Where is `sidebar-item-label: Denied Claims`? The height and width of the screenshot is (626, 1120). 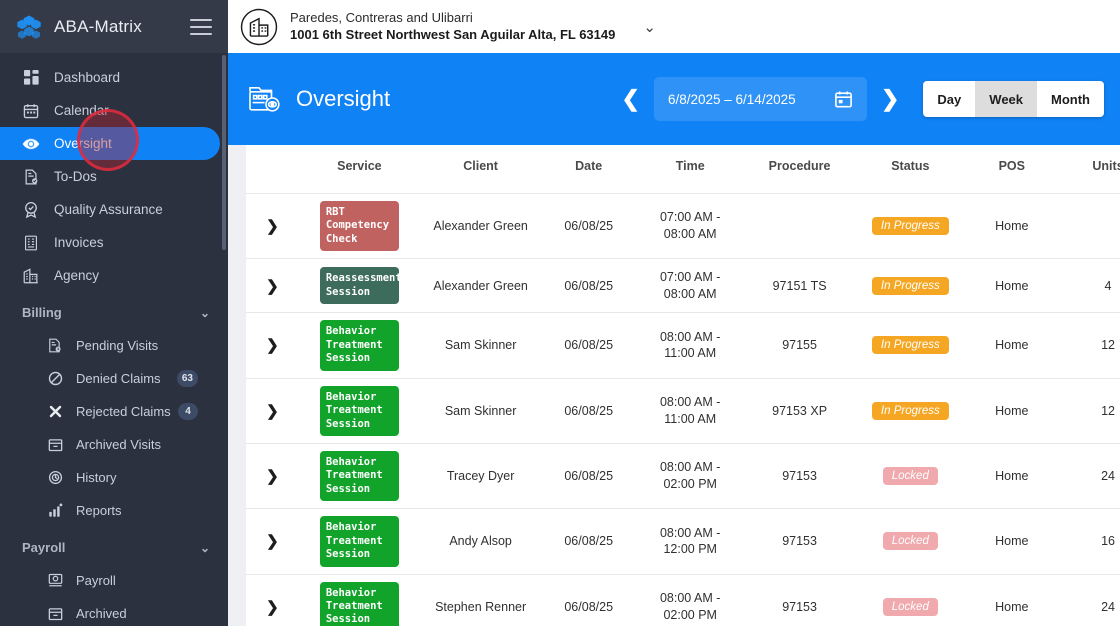 sidebar-item-label: Denied Claims is located at coordinates (118, 378).